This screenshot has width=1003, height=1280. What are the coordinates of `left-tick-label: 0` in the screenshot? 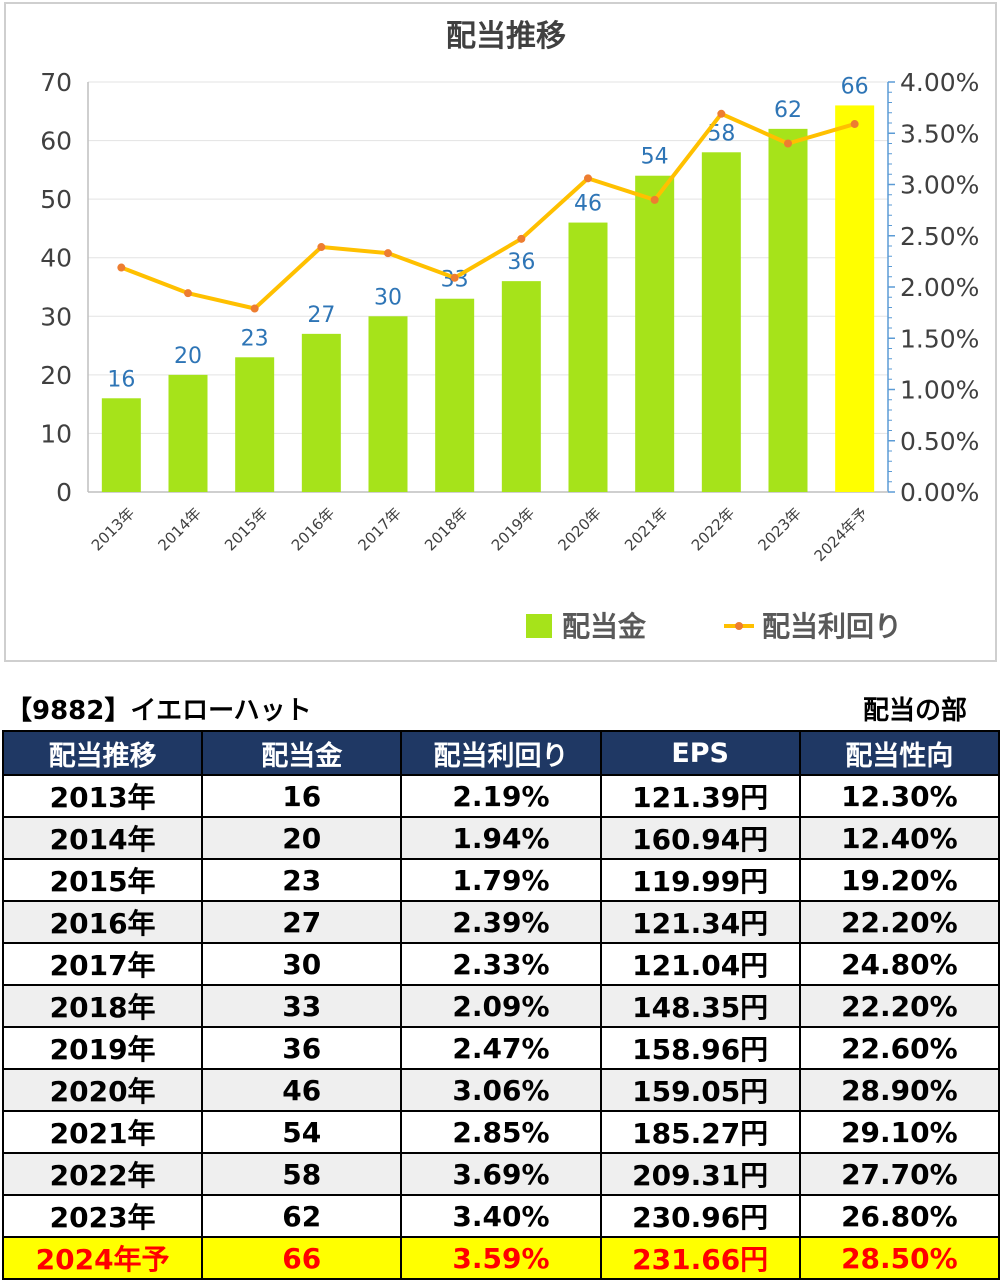 It's located at (64, 492).